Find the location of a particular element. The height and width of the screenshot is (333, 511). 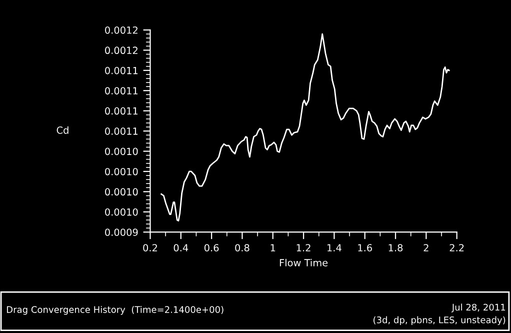

text: Drag Convergence History (Time=2.1400e+00) is located at coordinates (115, 310).